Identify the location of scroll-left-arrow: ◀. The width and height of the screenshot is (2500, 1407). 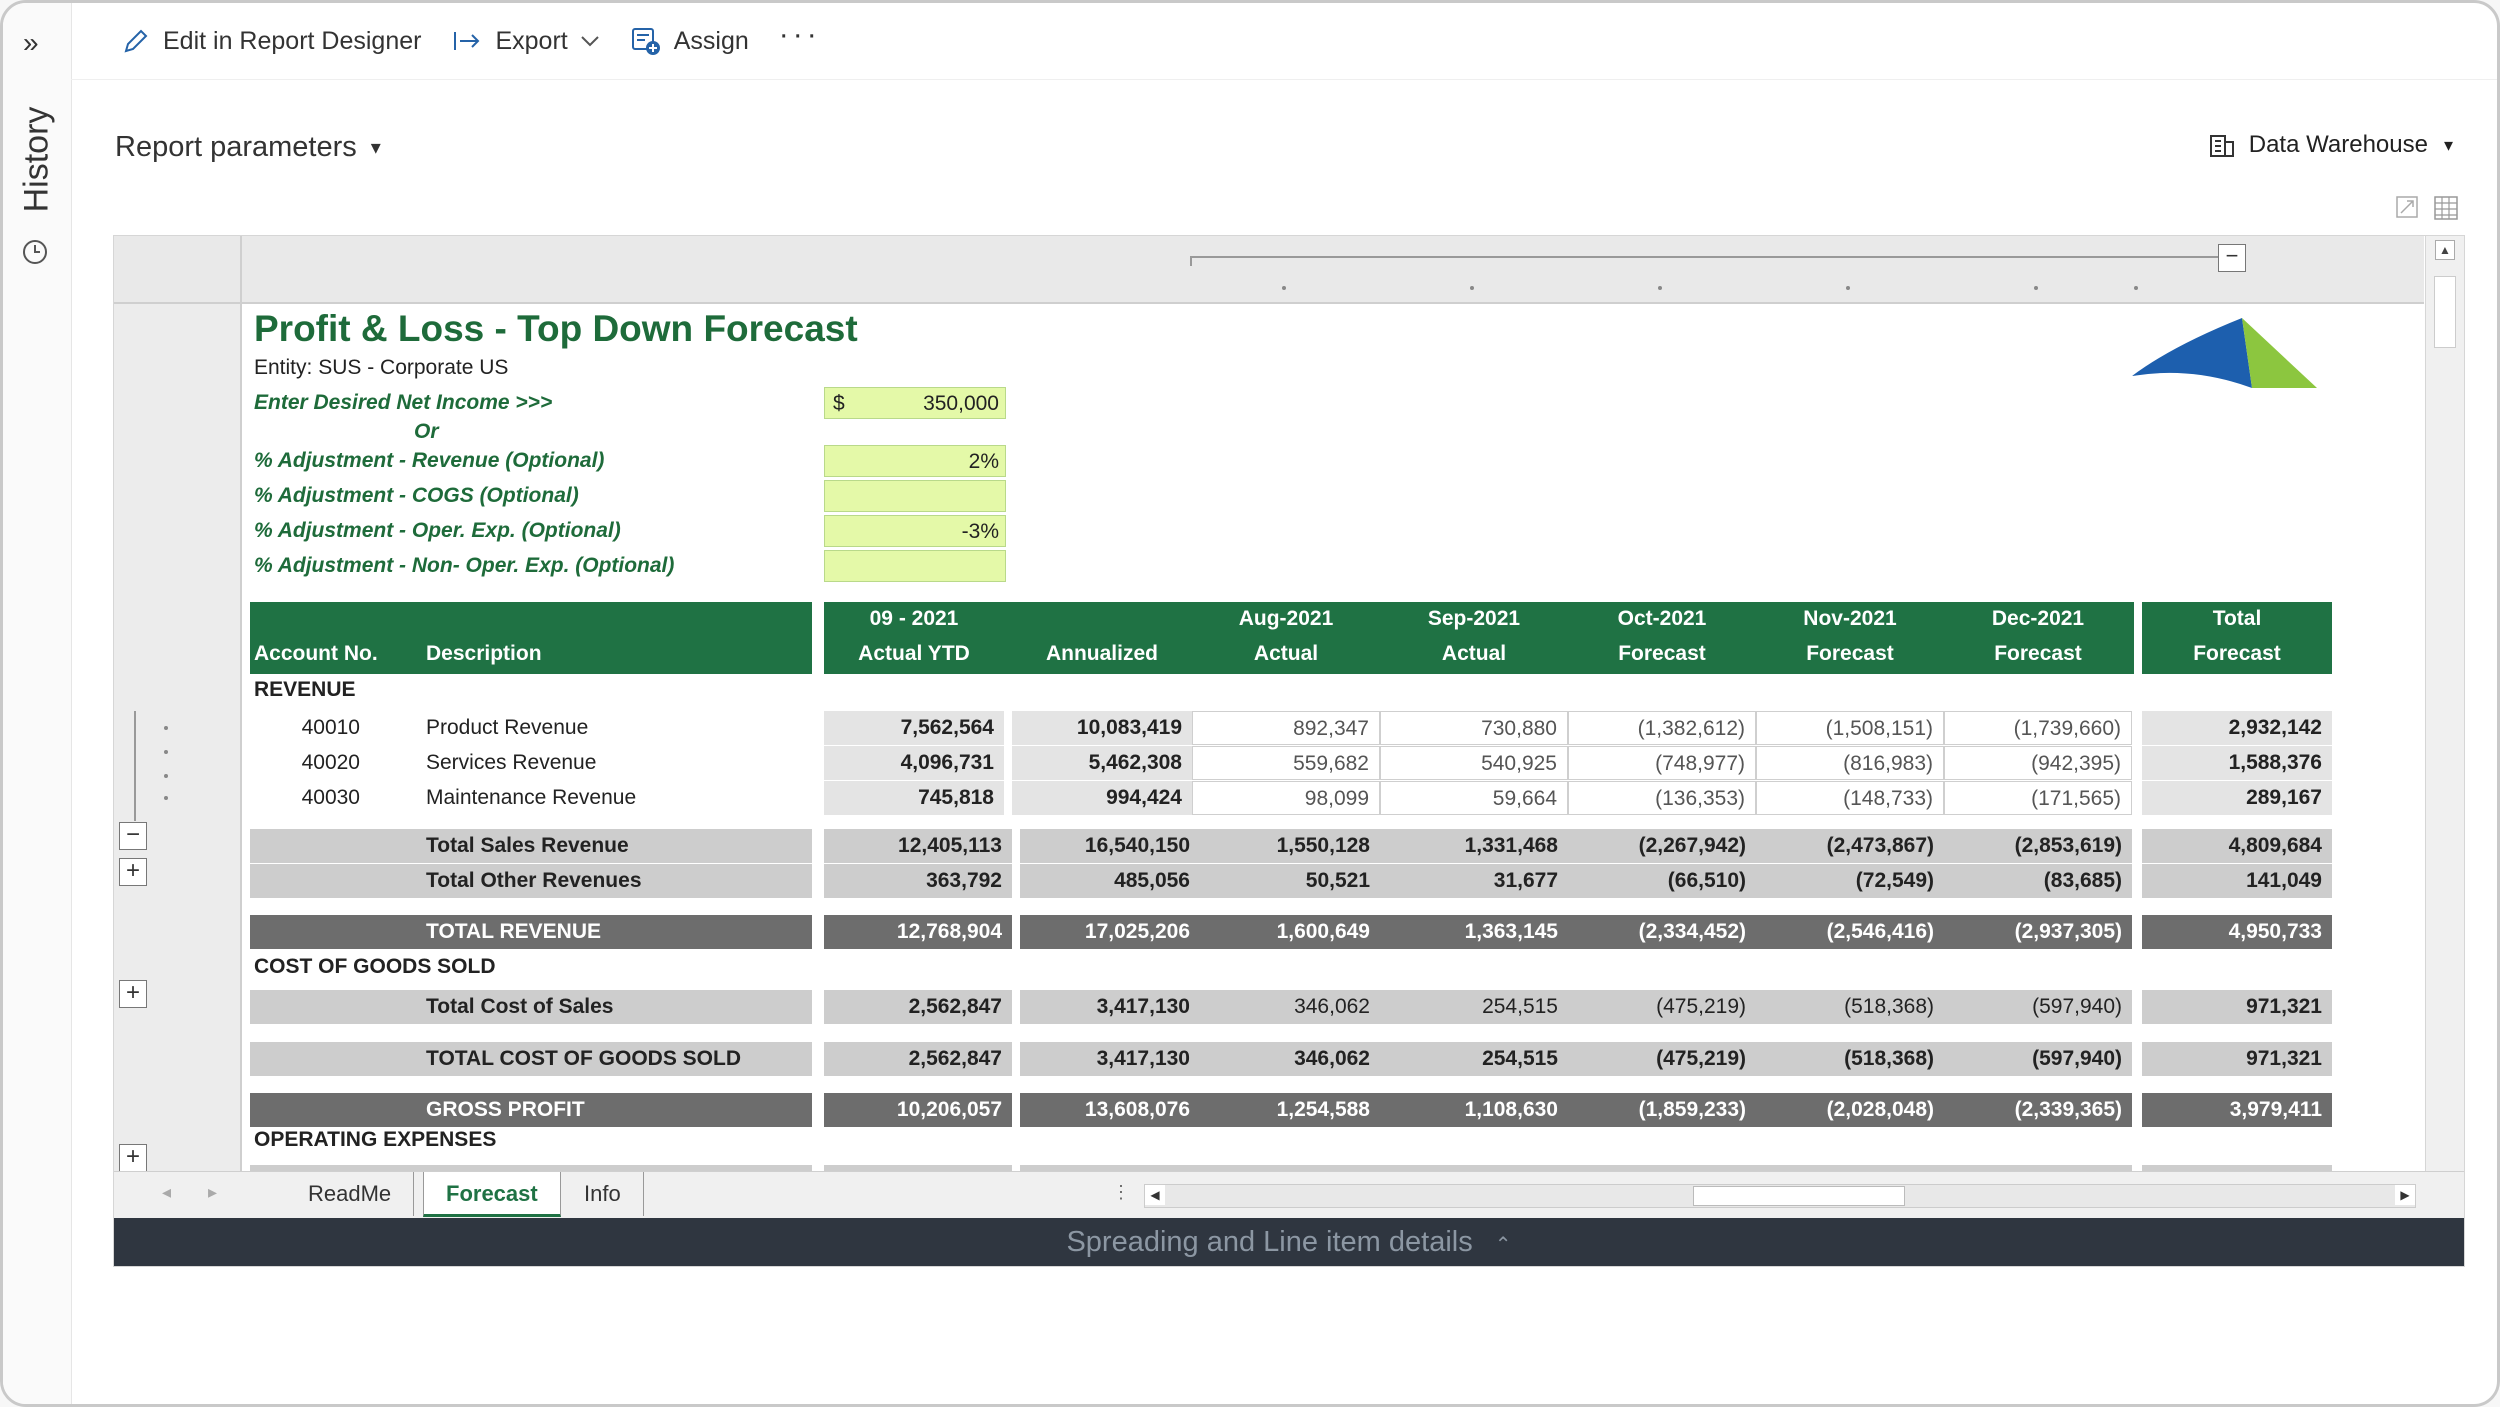
(1155, 1195).